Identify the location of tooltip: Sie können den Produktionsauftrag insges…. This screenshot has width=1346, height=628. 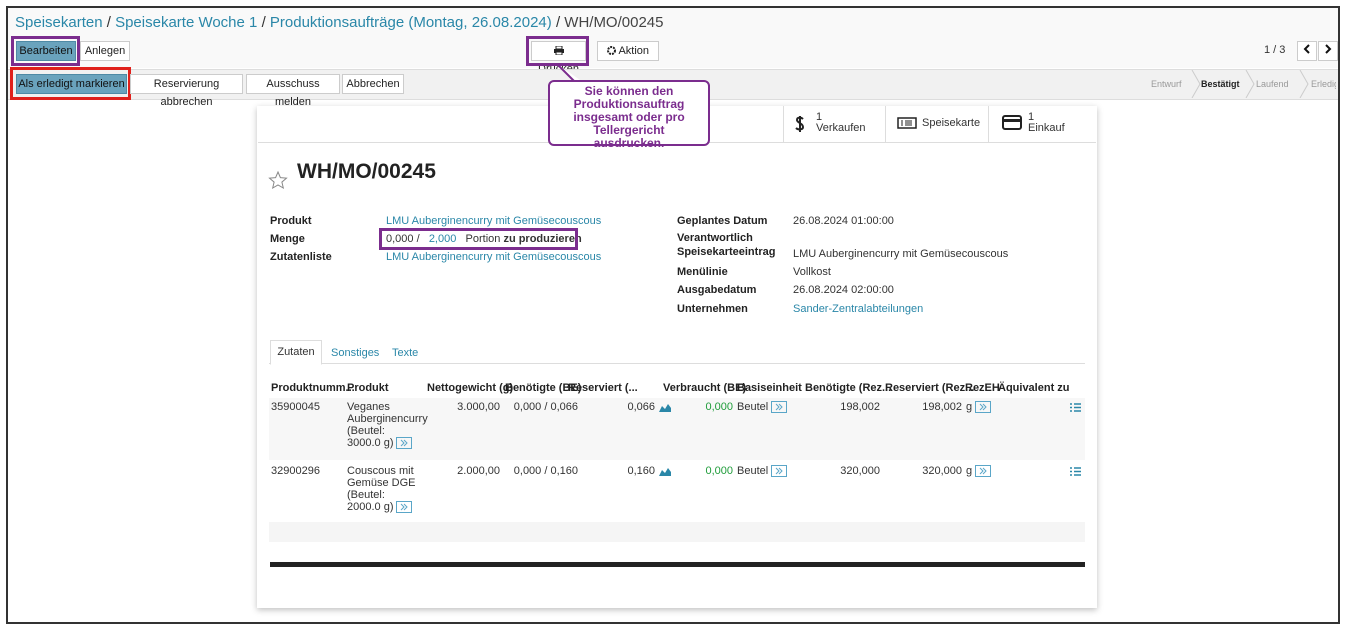
(629, 115).